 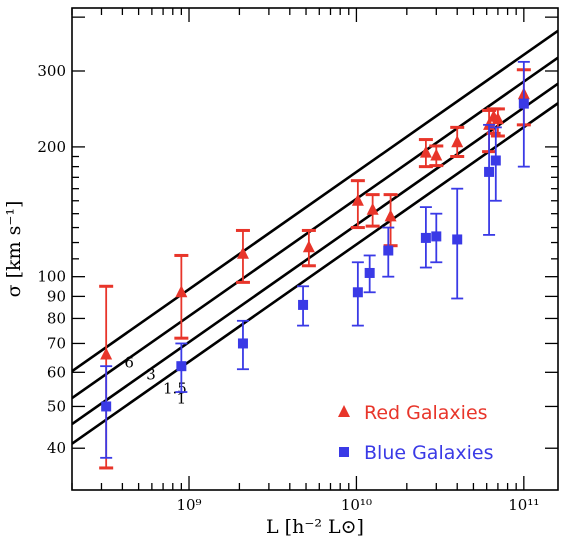 I want to click on y-tick-label: 70, so click(x=56, y=343).